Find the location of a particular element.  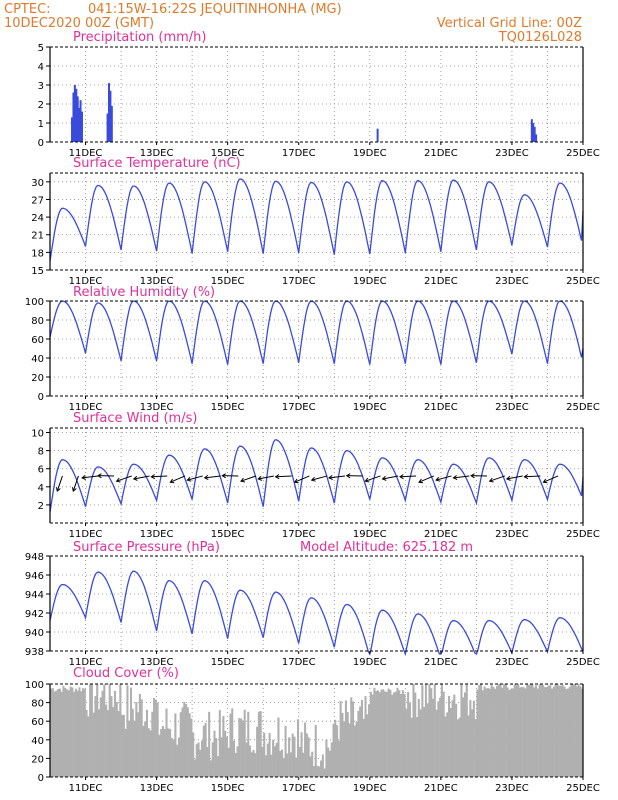

pressure-ytick-label: 938 is located at coordinates (34, 652).